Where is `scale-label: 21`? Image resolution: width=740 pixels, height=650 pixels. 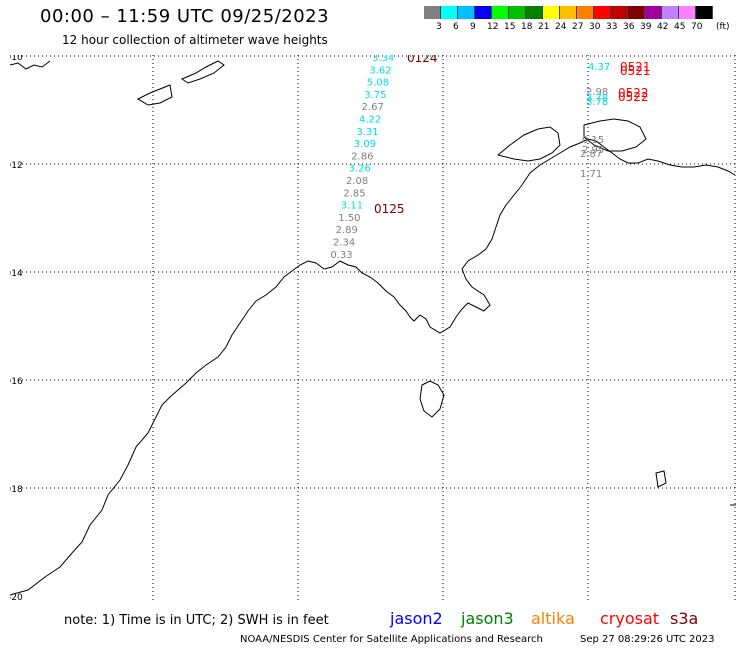
scale-label: 21 is located at coordinates (544, 27).